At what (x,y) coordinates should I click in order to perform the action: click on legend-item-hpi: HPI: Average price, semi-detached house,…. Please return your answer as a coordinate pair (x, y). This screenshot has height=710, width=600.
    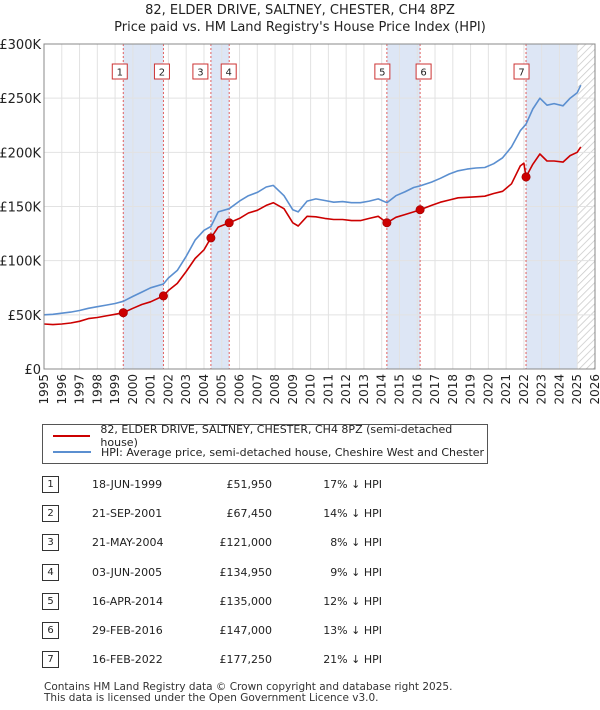
    Looking at the image, I should click on (268, 452).